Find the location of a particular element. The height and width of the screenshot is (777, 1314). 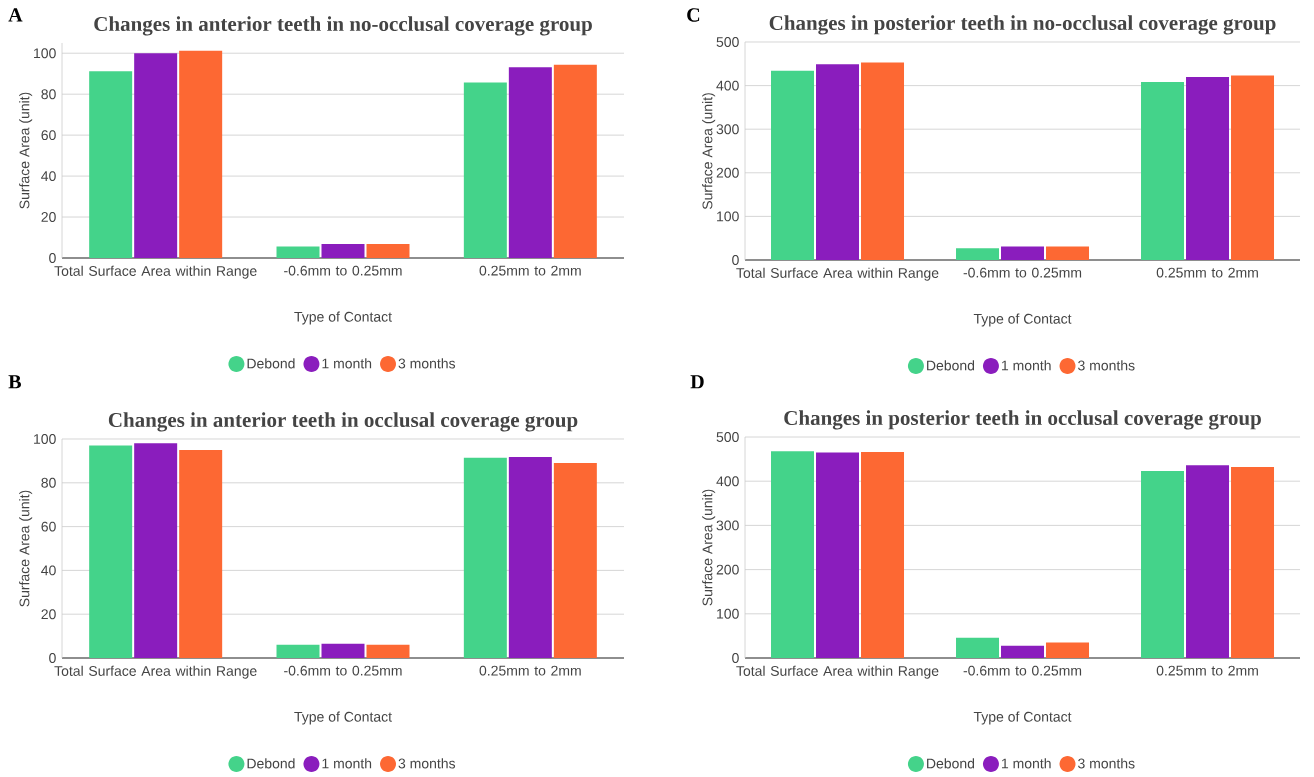

chart-title: Changes in anterior teeth in no-occlusal coverage group is located at coordinates (343, 26).